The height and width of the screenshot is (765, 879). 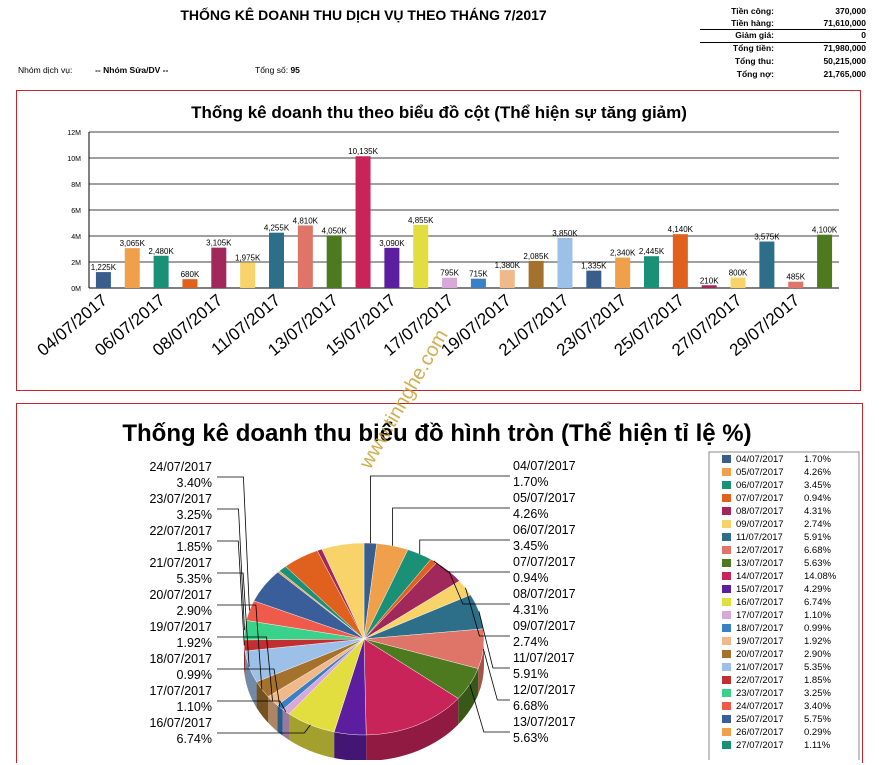 What do you see at coordinates (180, 659) in the screenshot?
I see `pie-callout-label: 18/07/2017` at bounding box center [180, 659].